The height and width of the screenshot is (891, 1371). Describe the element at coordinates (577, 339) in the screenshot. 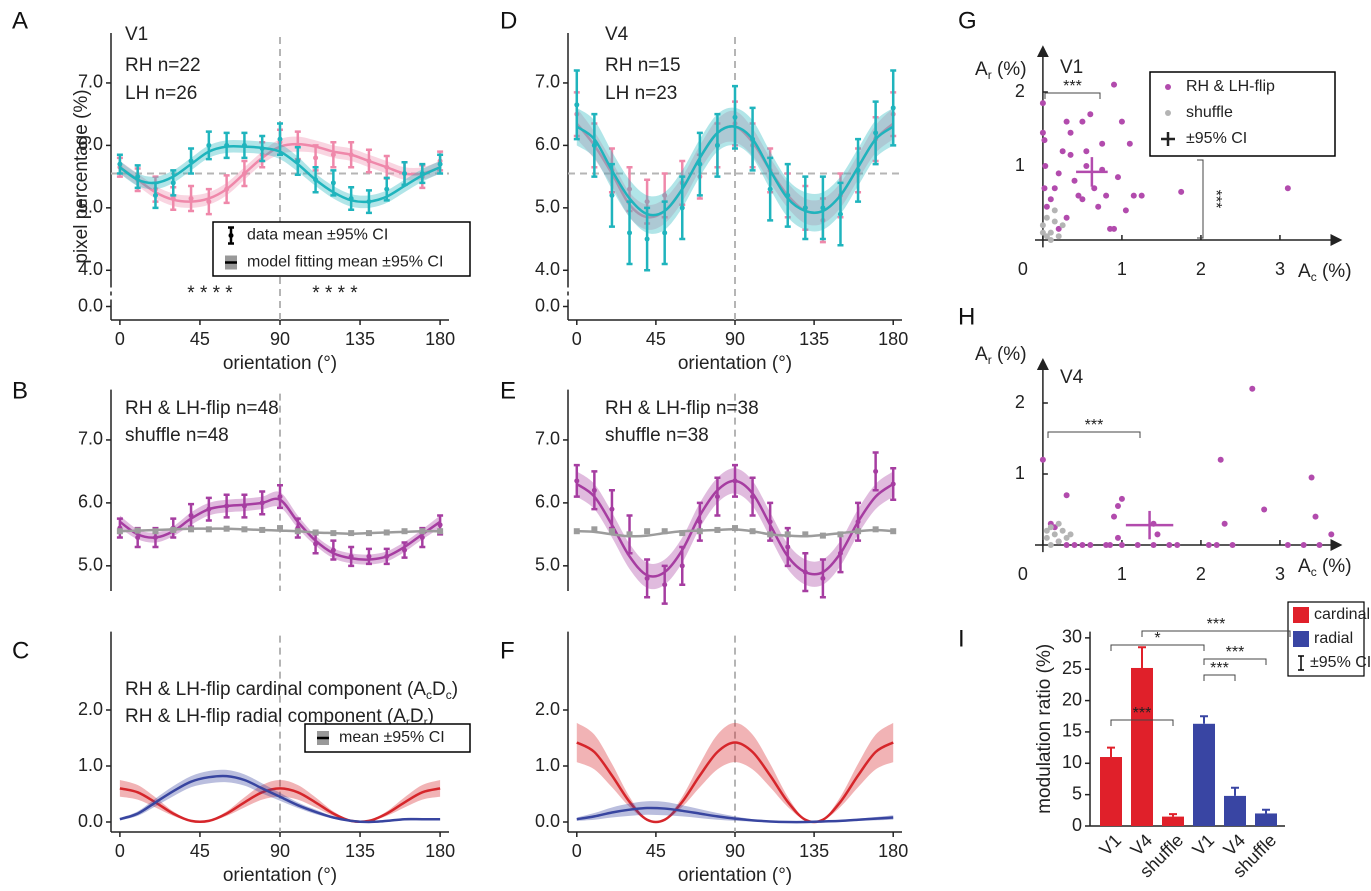

I see `x-tick-label: 0` at that location.